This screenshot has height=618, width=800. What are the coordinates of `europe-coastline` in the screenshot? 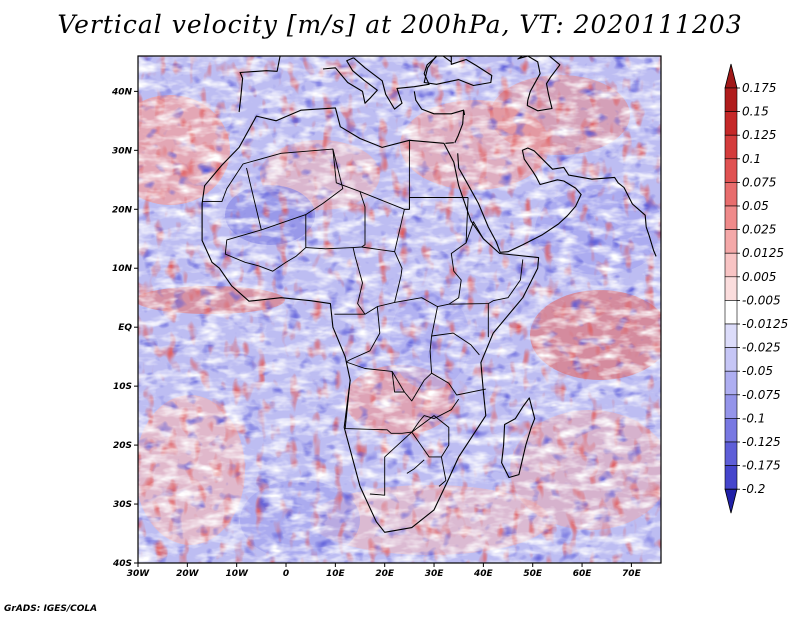 It's located at (361, 84).